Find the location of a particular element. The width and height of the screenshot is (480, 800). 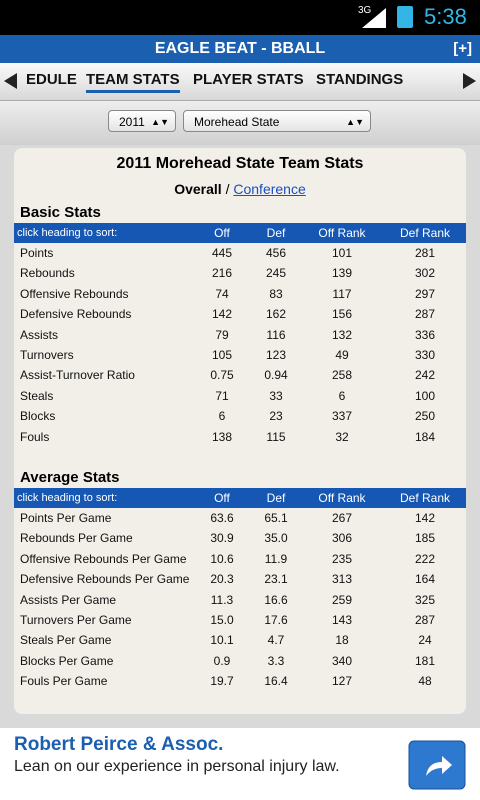

section-title: Average Stats is located at coordinates (70, 477).